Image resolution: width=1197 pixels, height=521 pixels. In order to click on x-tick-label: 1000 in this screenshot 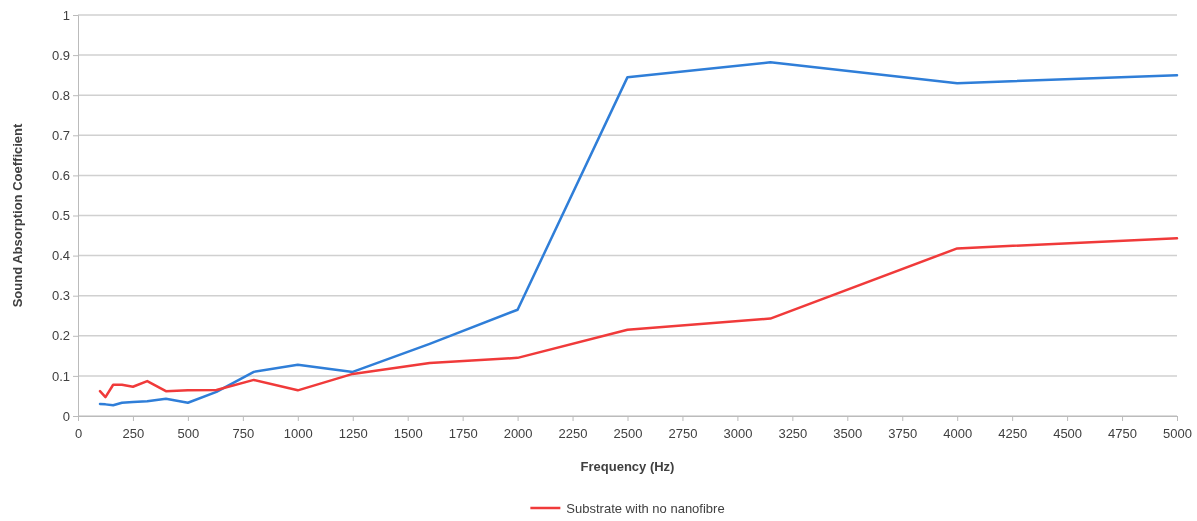, I will do `click(298, 434)`.